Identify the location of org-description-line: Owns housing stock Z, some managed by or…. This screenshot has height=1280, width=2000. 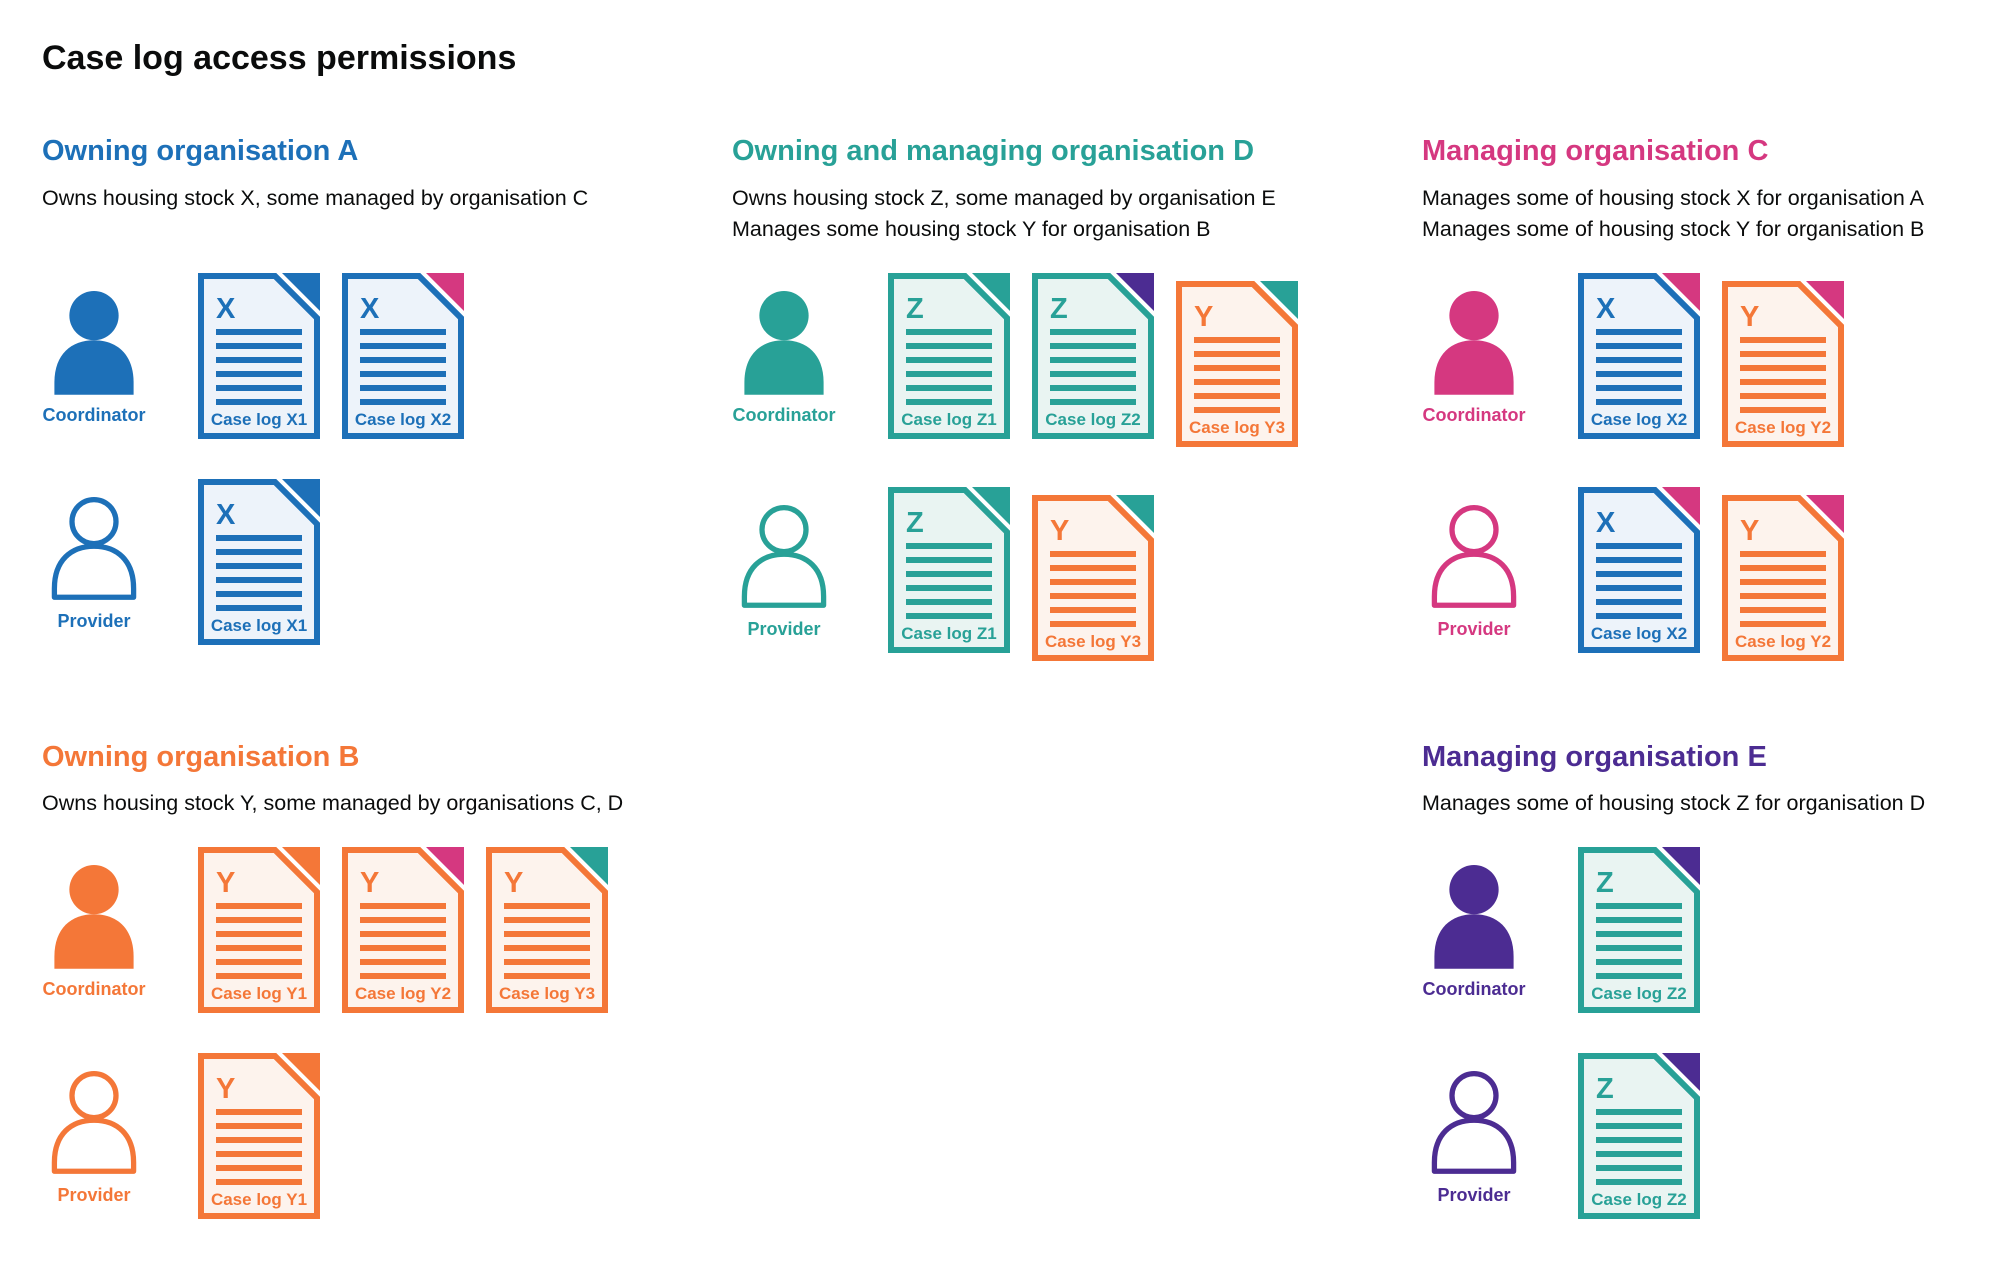
(1004, 197).